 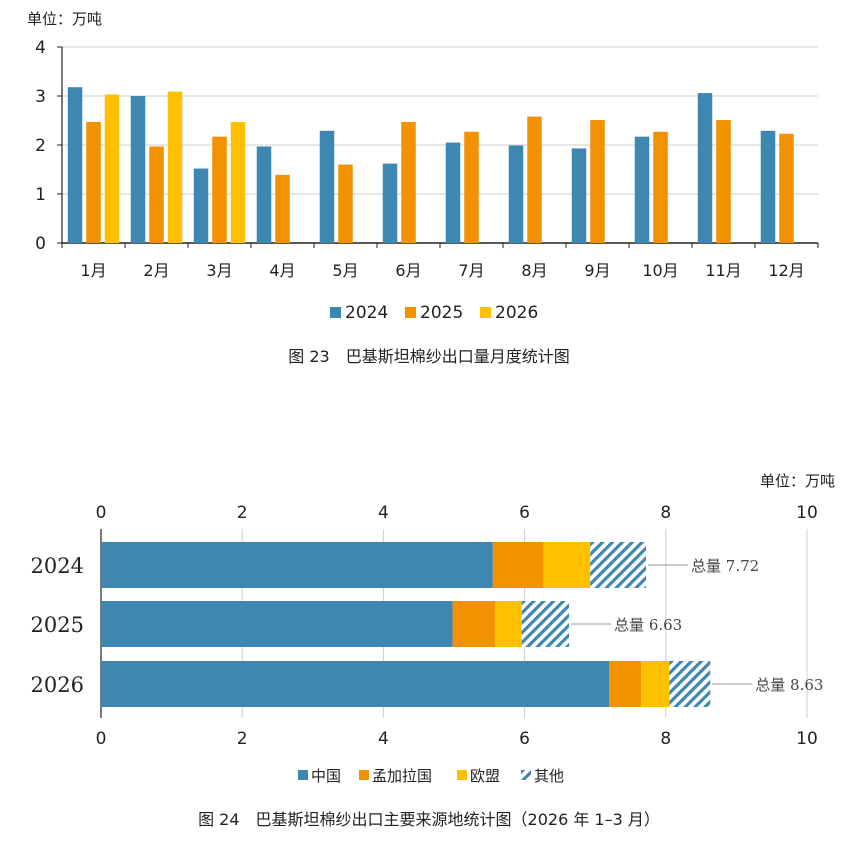 I want to click on total-label: 总量 7.72, so click(x=725, y=566).